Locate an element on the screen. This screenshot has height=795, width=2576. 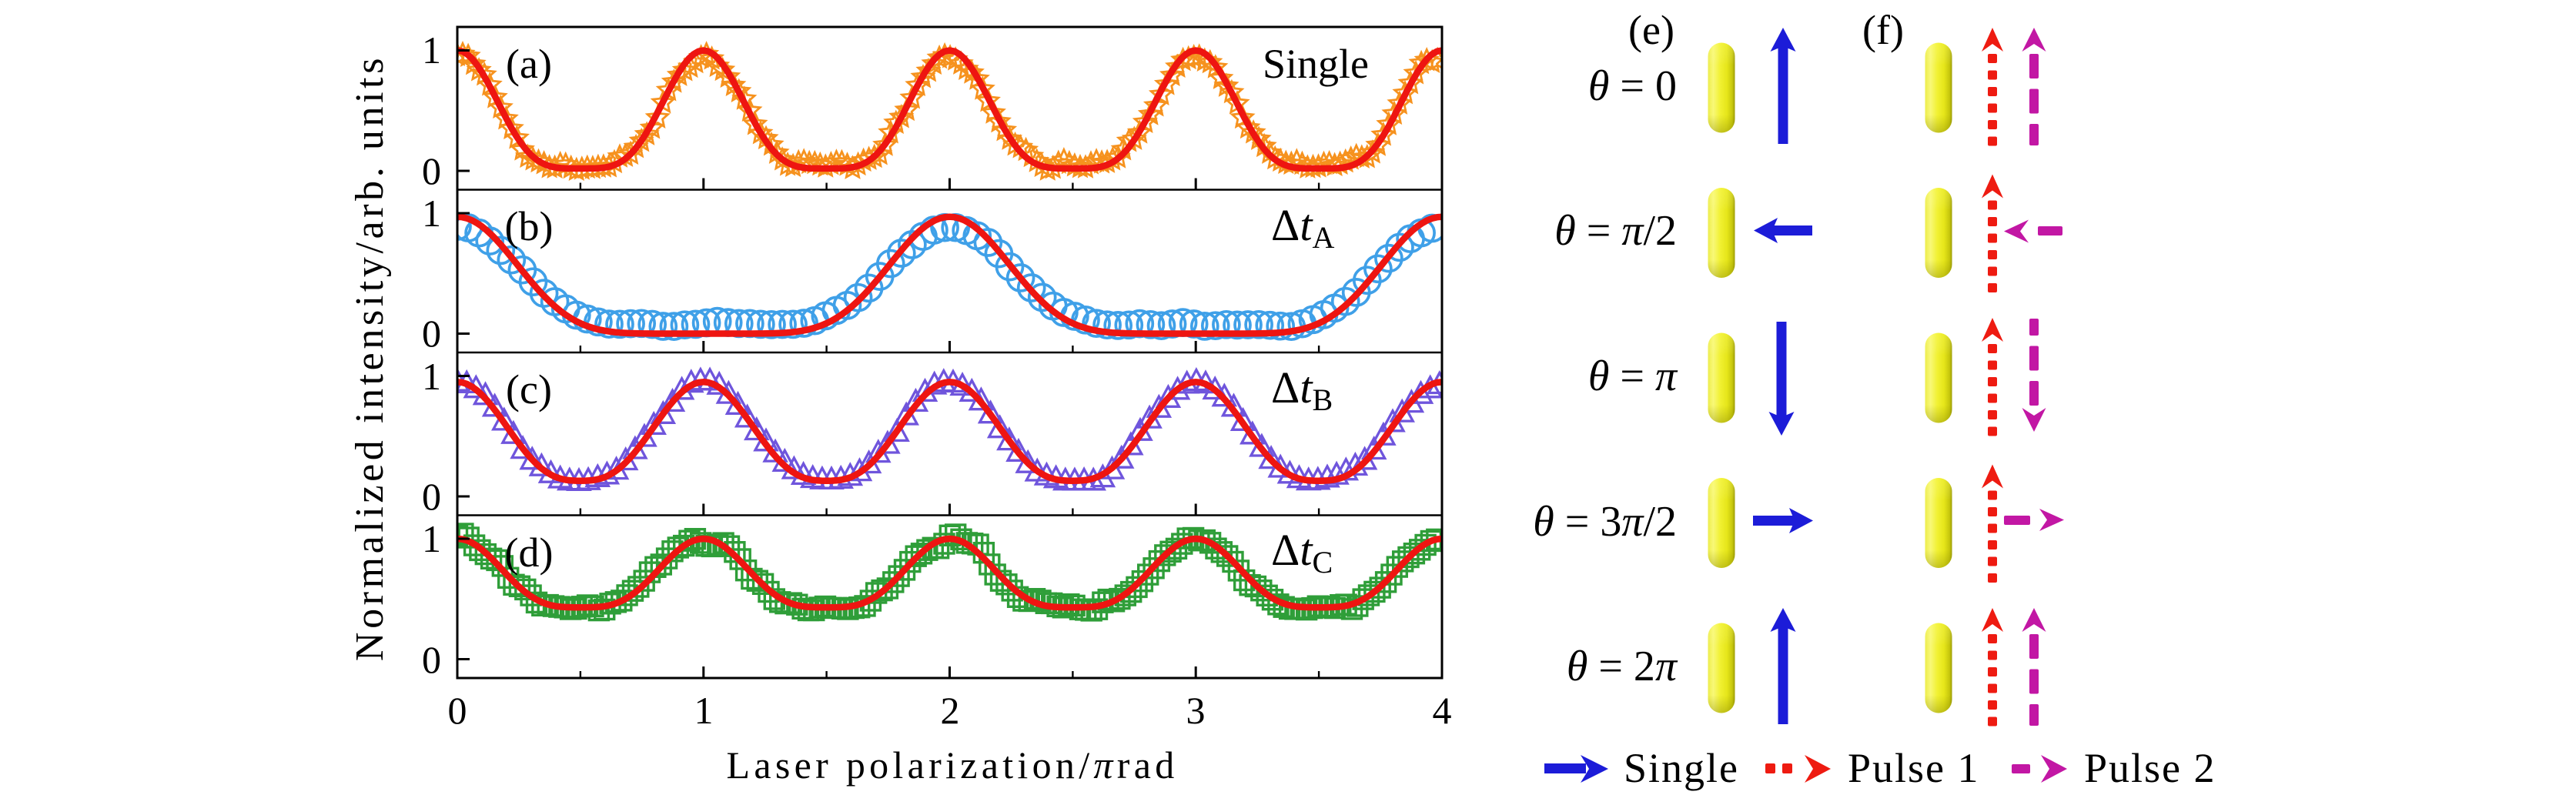
svg-text: Pulse 1 is located at coordinates (1914, 768).